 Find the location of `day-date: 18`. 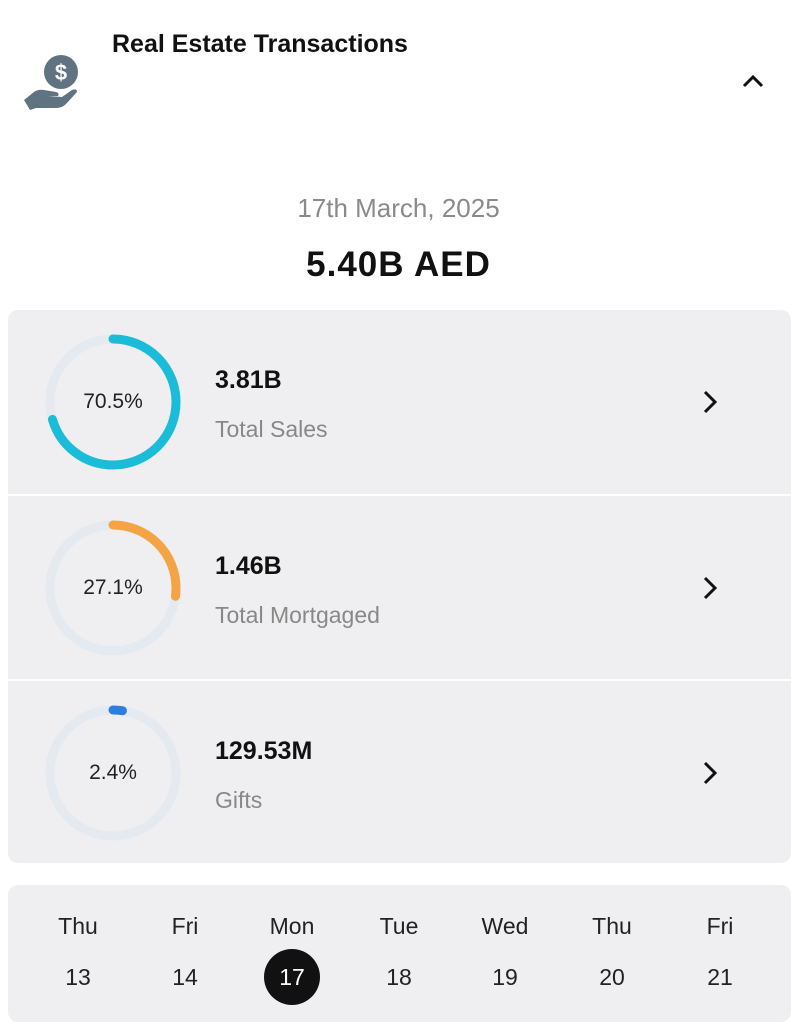

day-date: 18 is located at coordinates (399, 977).